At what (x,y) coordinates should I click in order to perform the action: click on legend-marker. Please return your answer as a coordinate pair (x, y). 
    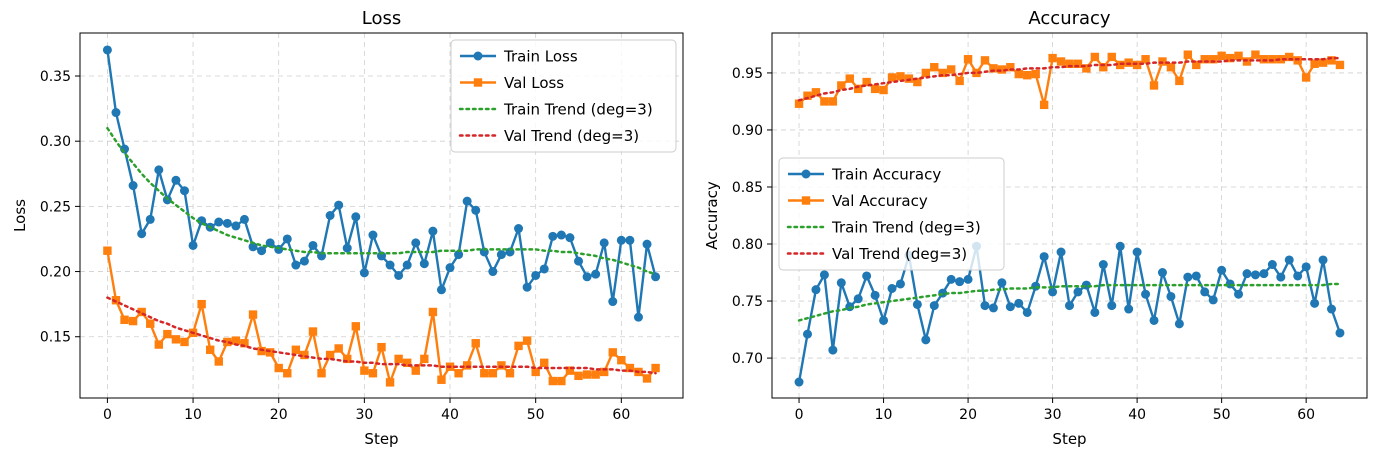
    Looking at the image, I should click on (806, 200).